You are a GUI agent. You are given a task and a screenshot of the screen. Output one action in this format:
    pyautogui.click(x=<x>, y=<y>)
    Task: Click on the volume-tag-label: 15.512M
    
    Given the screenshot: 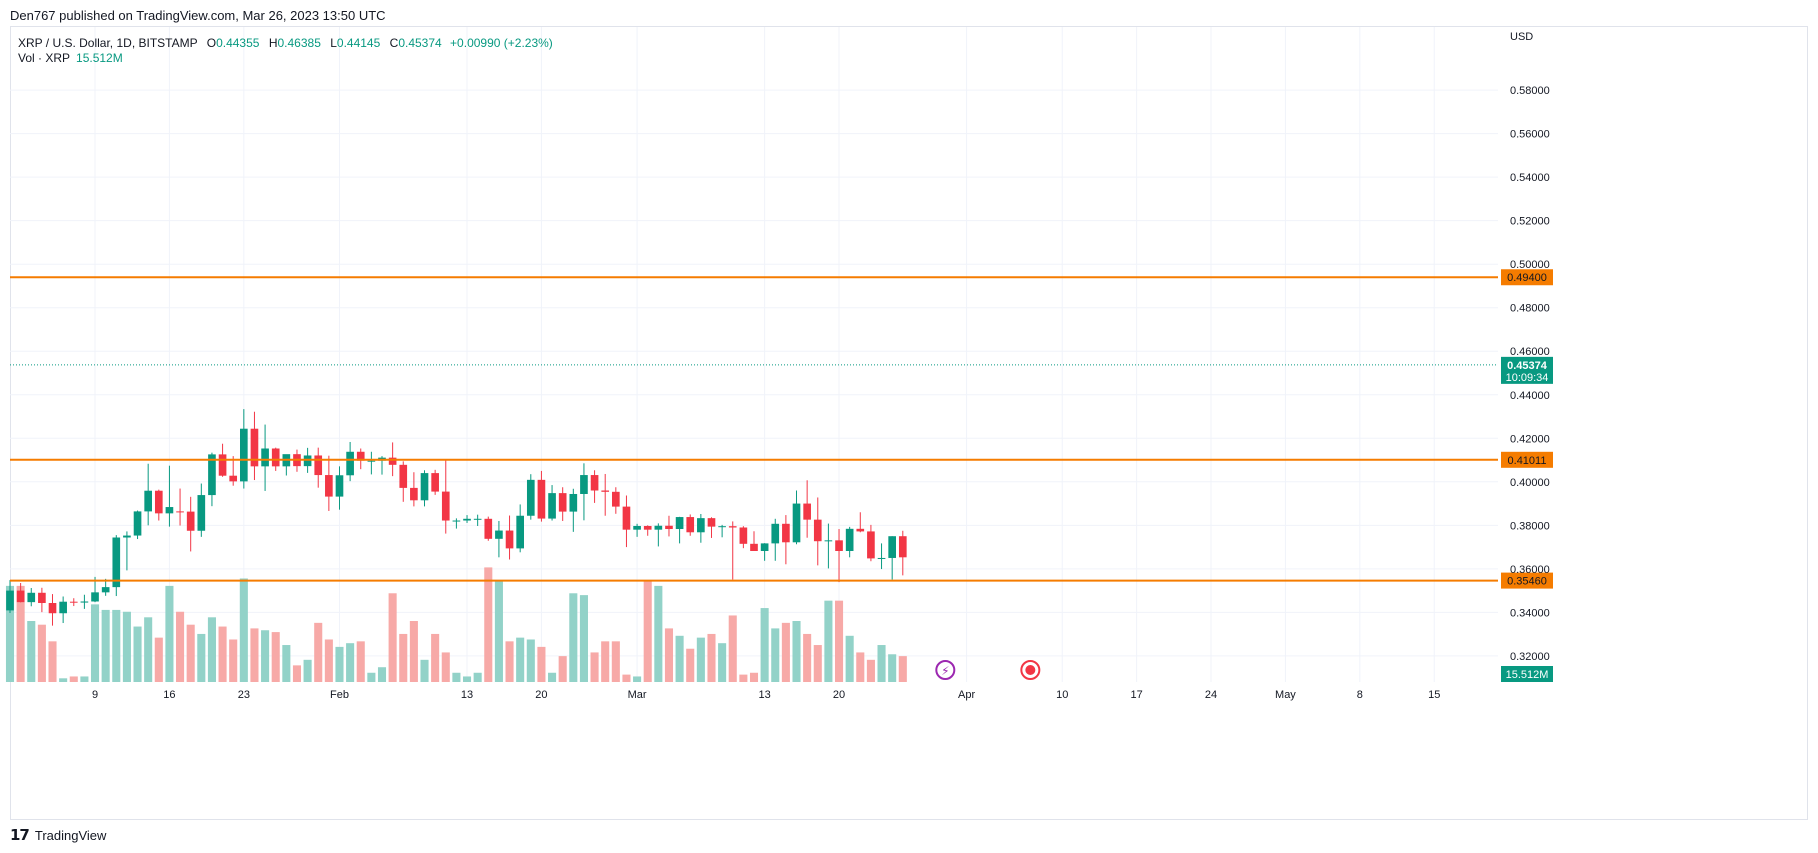 What is the action you would take?
    pyautogui.click(x=1527, y=675)
    